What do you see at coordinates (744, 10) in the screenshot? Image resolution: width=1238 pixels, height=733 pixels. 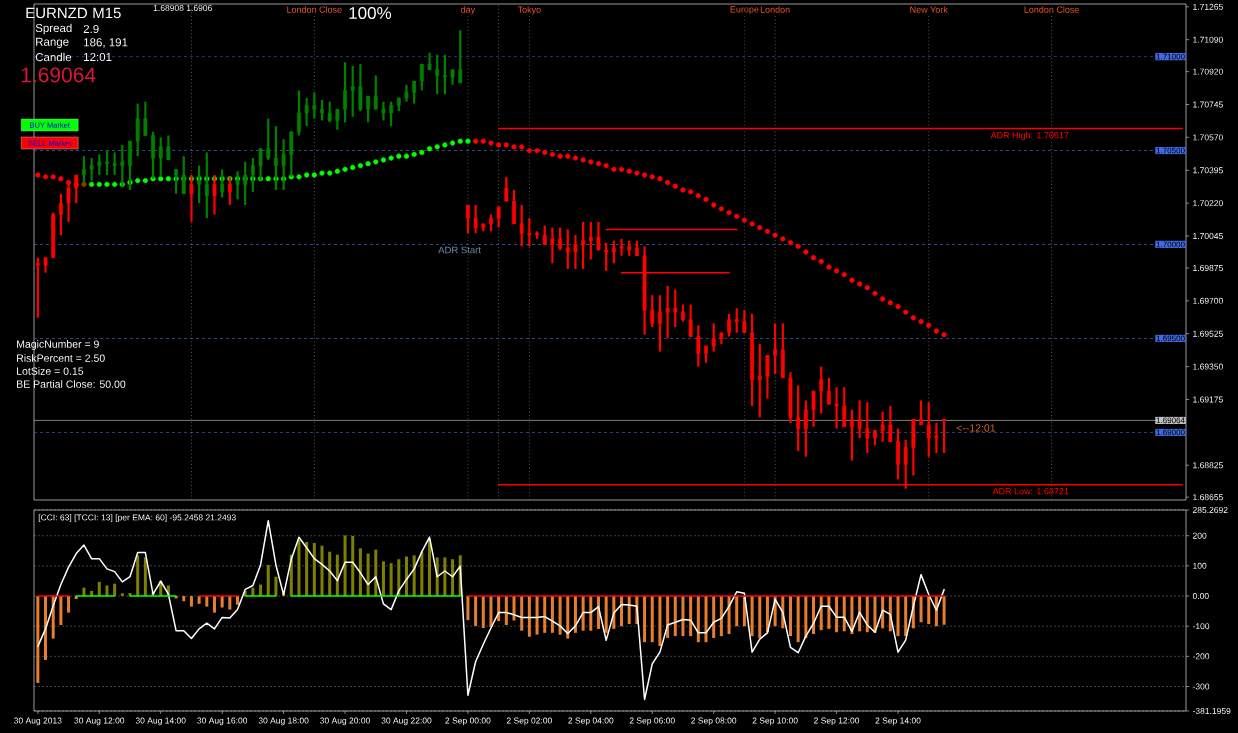 I see `annotation: Europe` at bounding box center [744, 10].